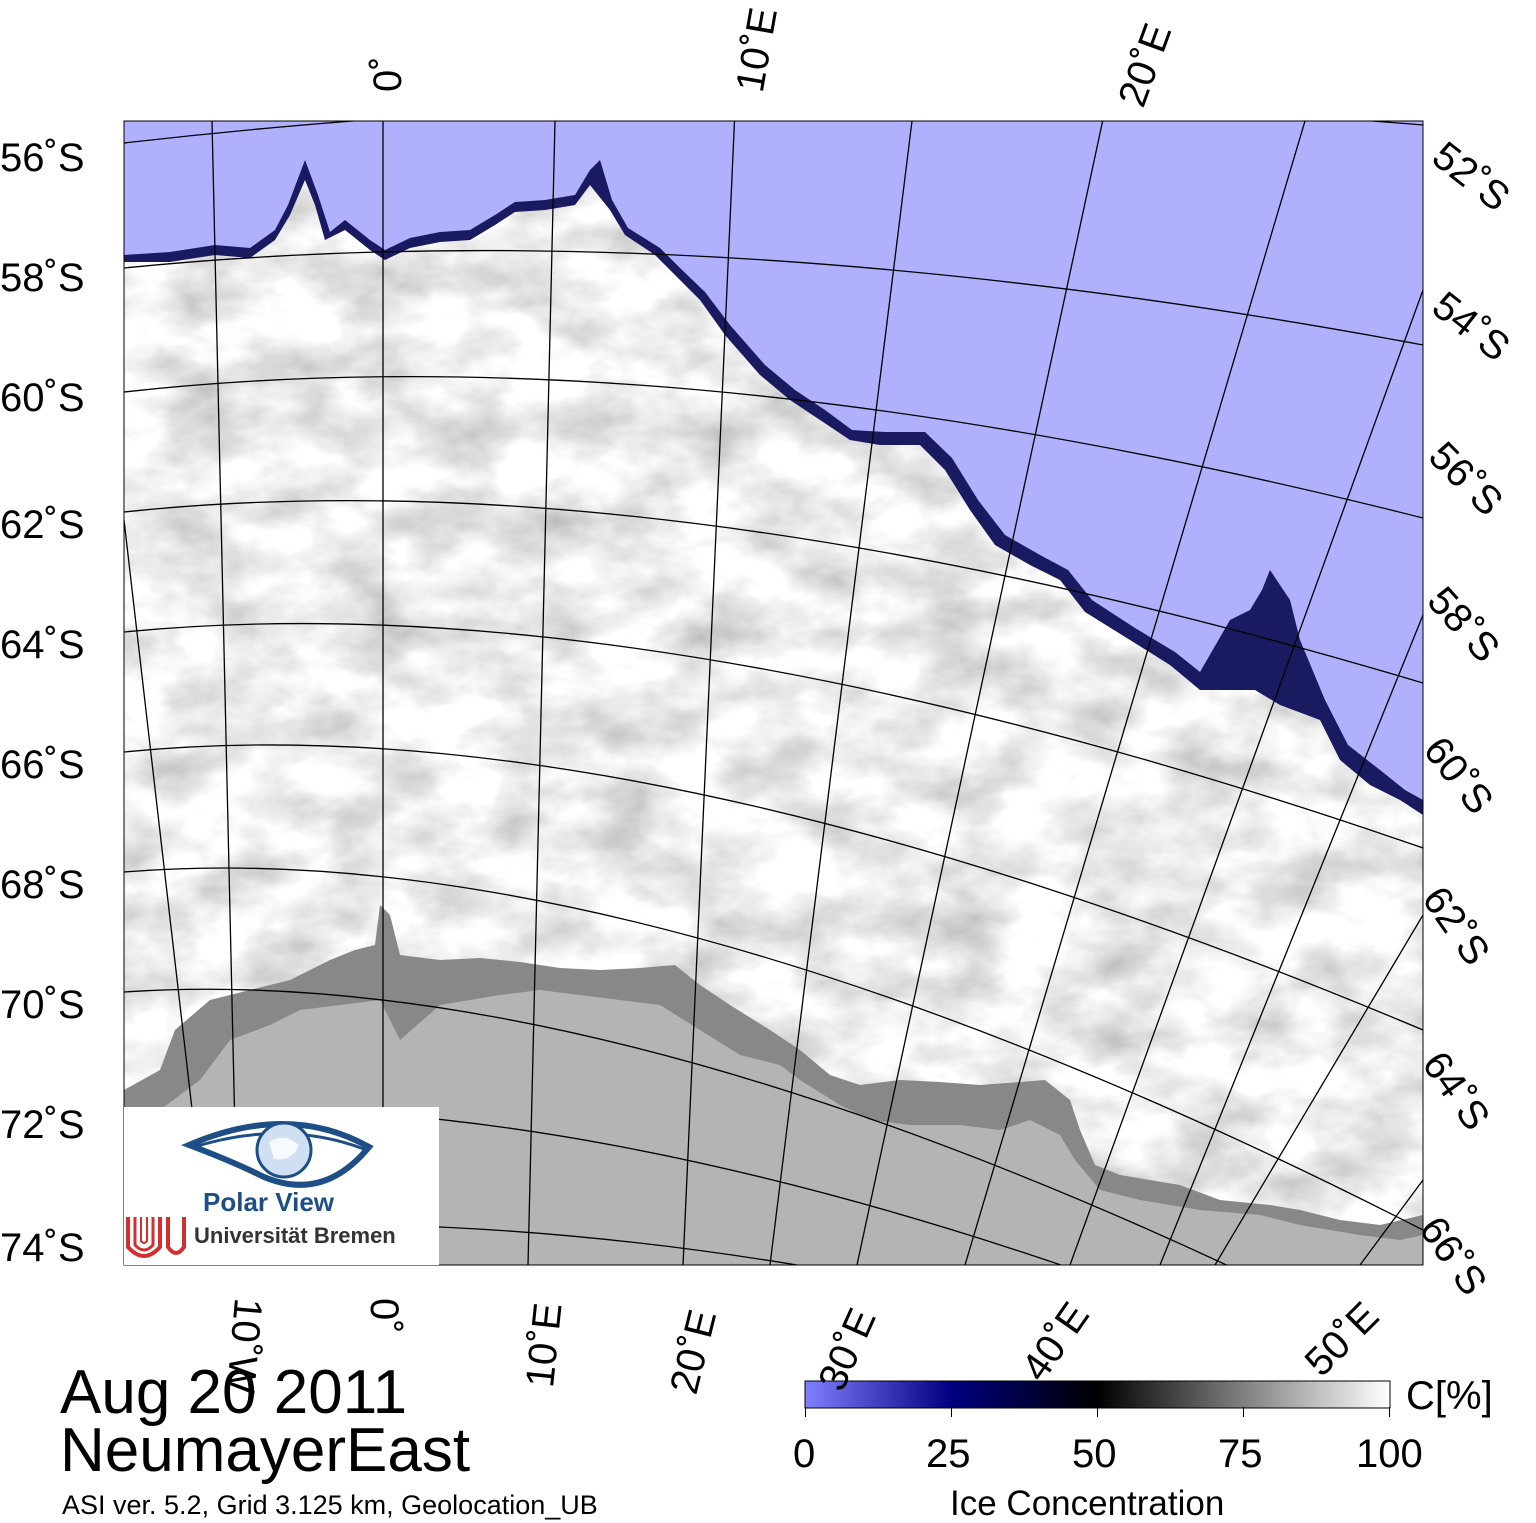 The image size is (1536, 1523). Describe the element at coordinates (265, 1450) in the screenshot. I see `map-region: NeumayerEast` at that location.